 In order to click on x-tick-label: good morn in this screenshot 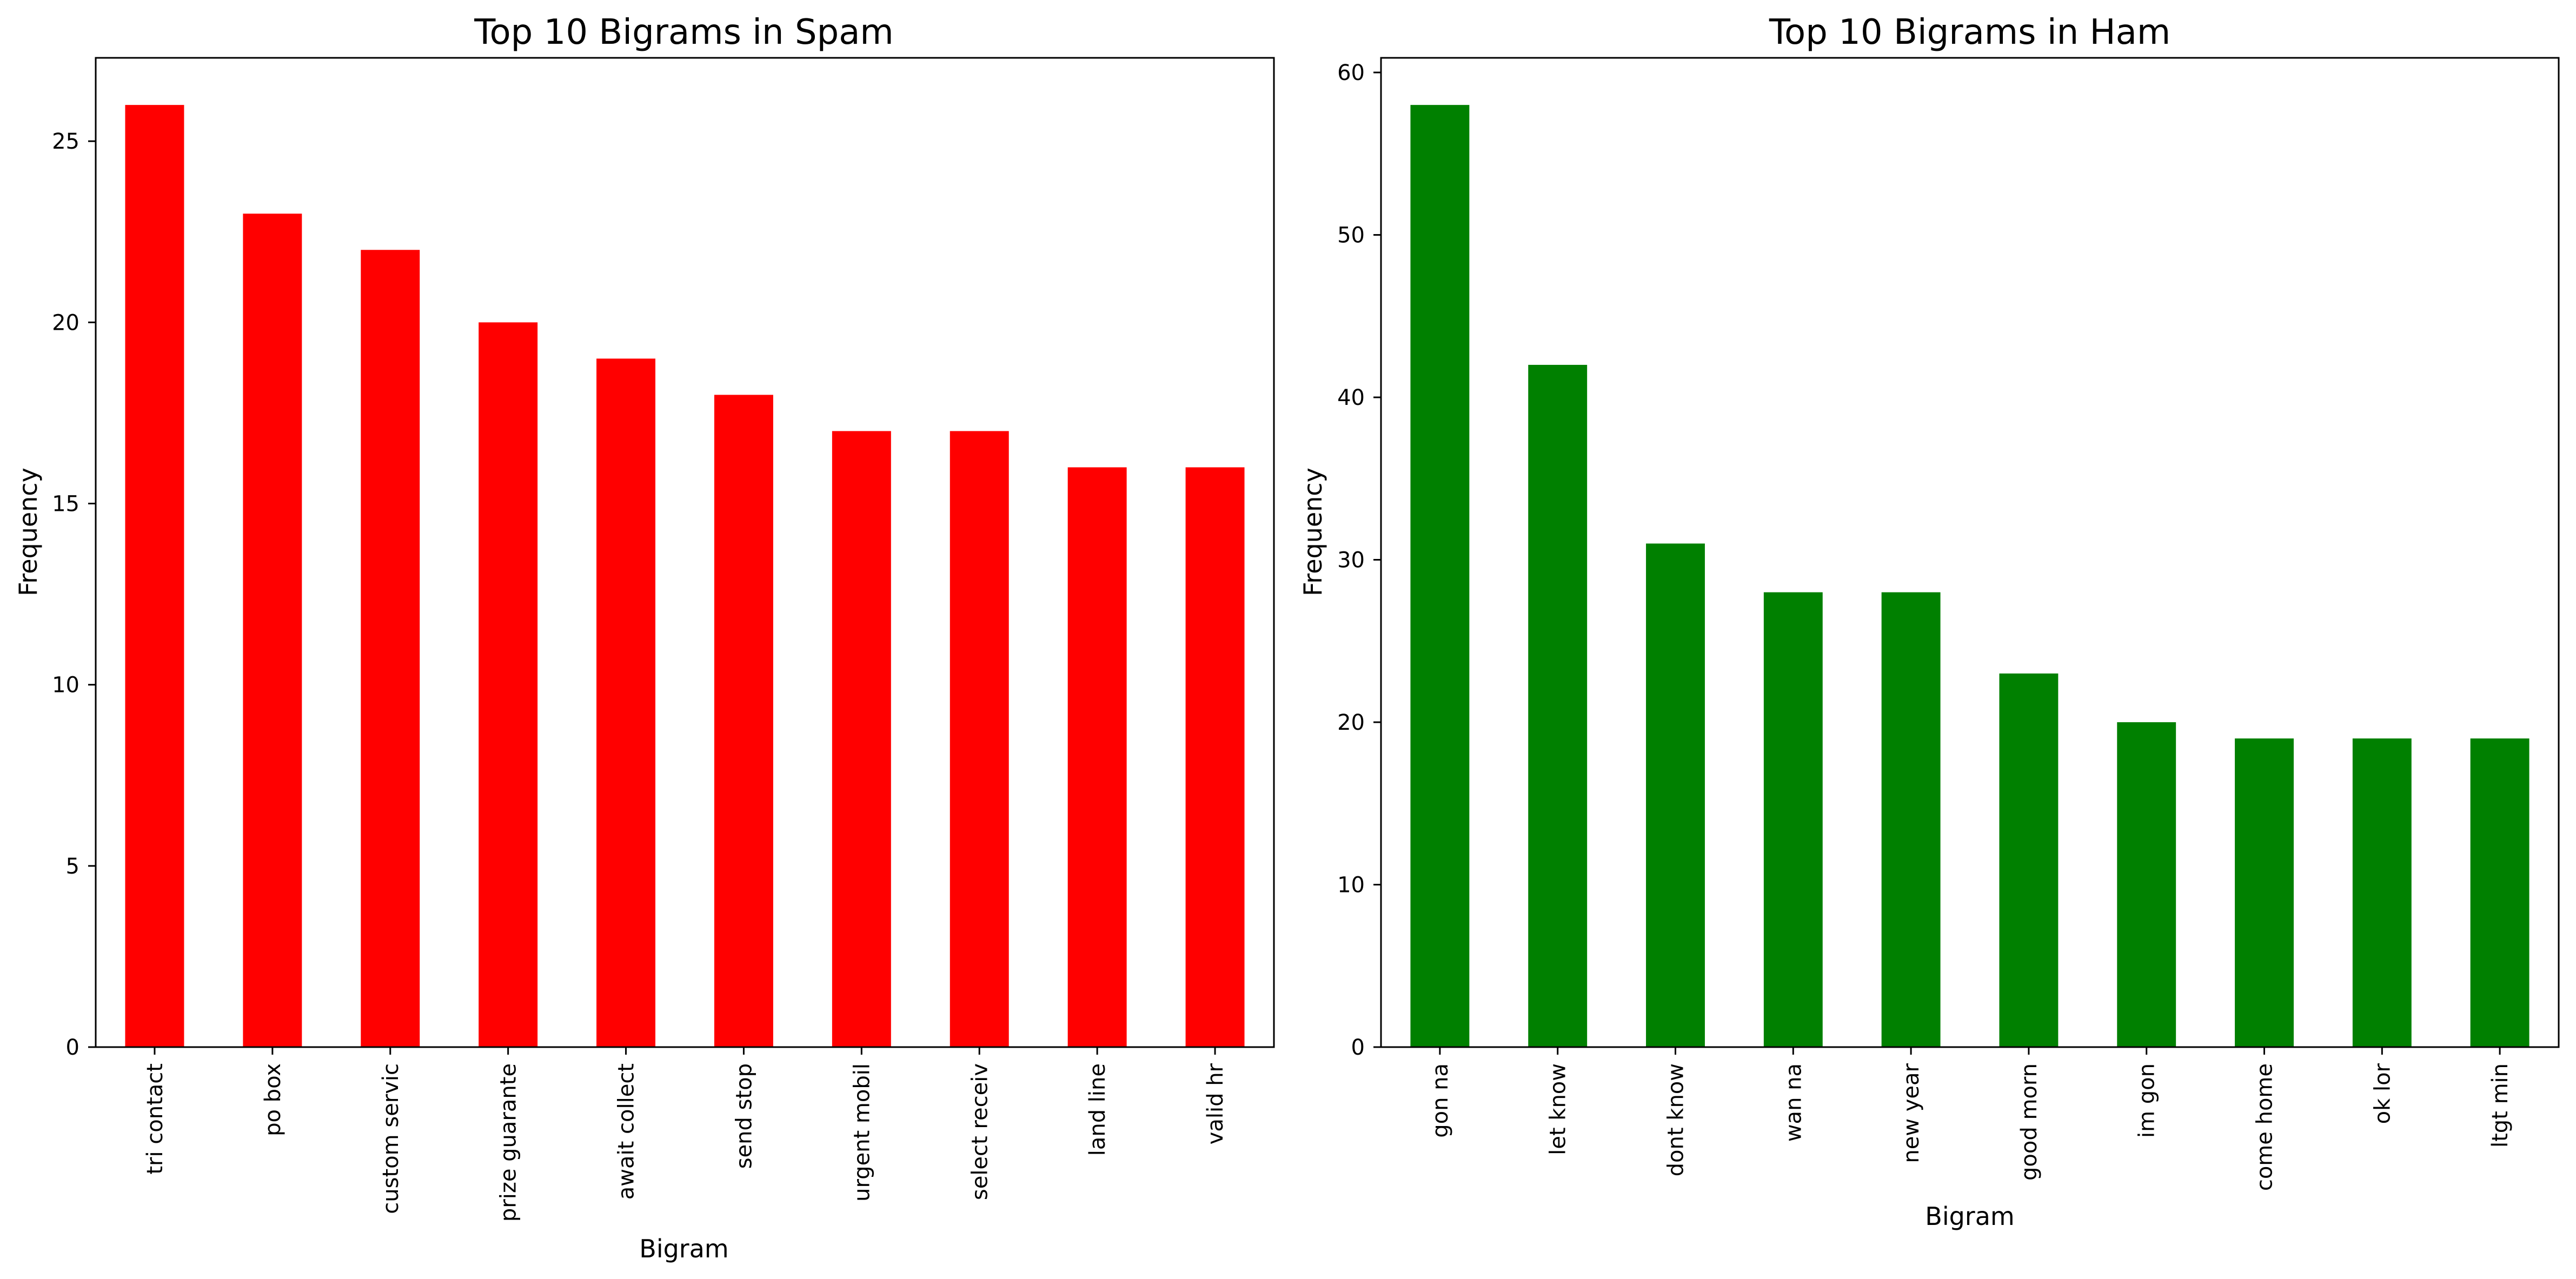, I will do `click(2029, 1122)`.